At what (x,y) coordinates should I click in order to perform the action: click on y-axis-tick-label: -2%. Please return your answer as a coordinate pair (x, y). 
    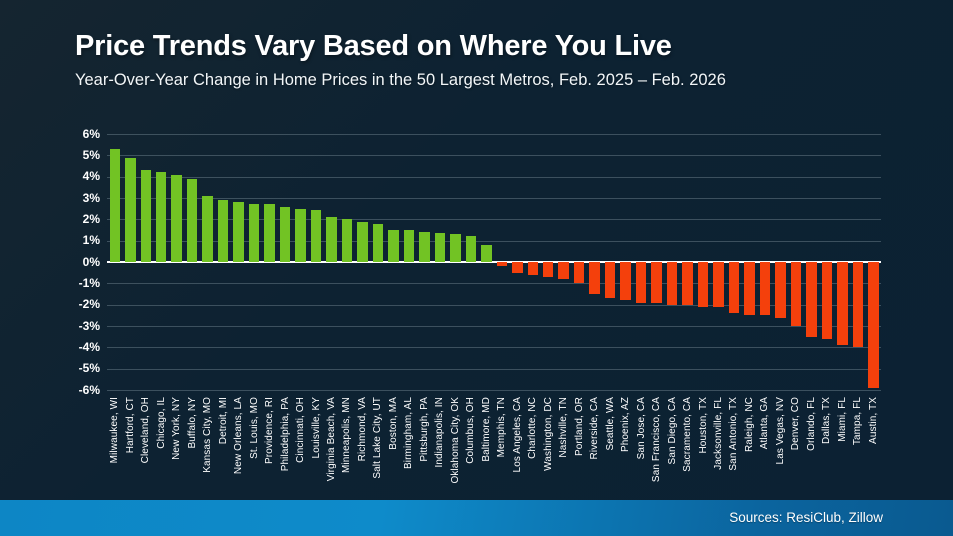
    Looking at the image, I should click on (89, 304).